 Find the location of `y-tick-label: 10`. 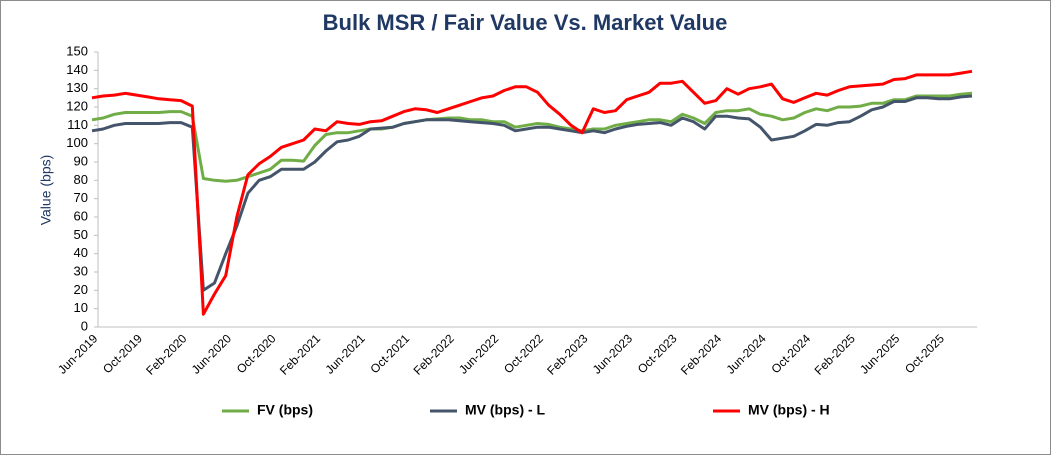

y-tick-label: 10 is located at coordinates (81, 307).